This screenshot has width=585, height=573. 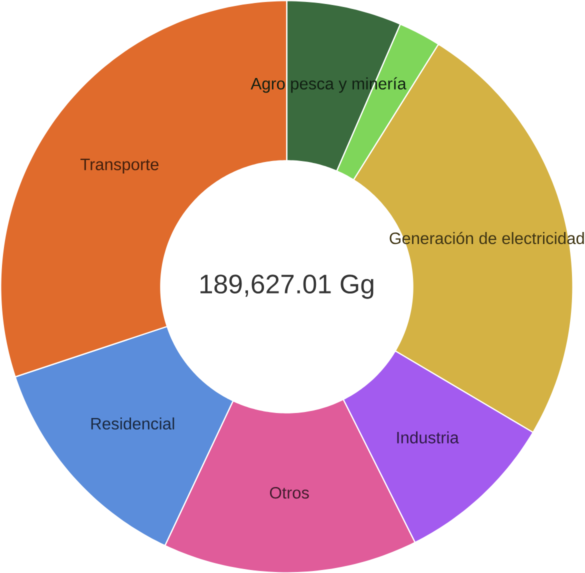 What do you see at coordinates (287, 286) in the screenshot?
I see `text: 189,627.01 Gg` at bounding box center [287, 286].